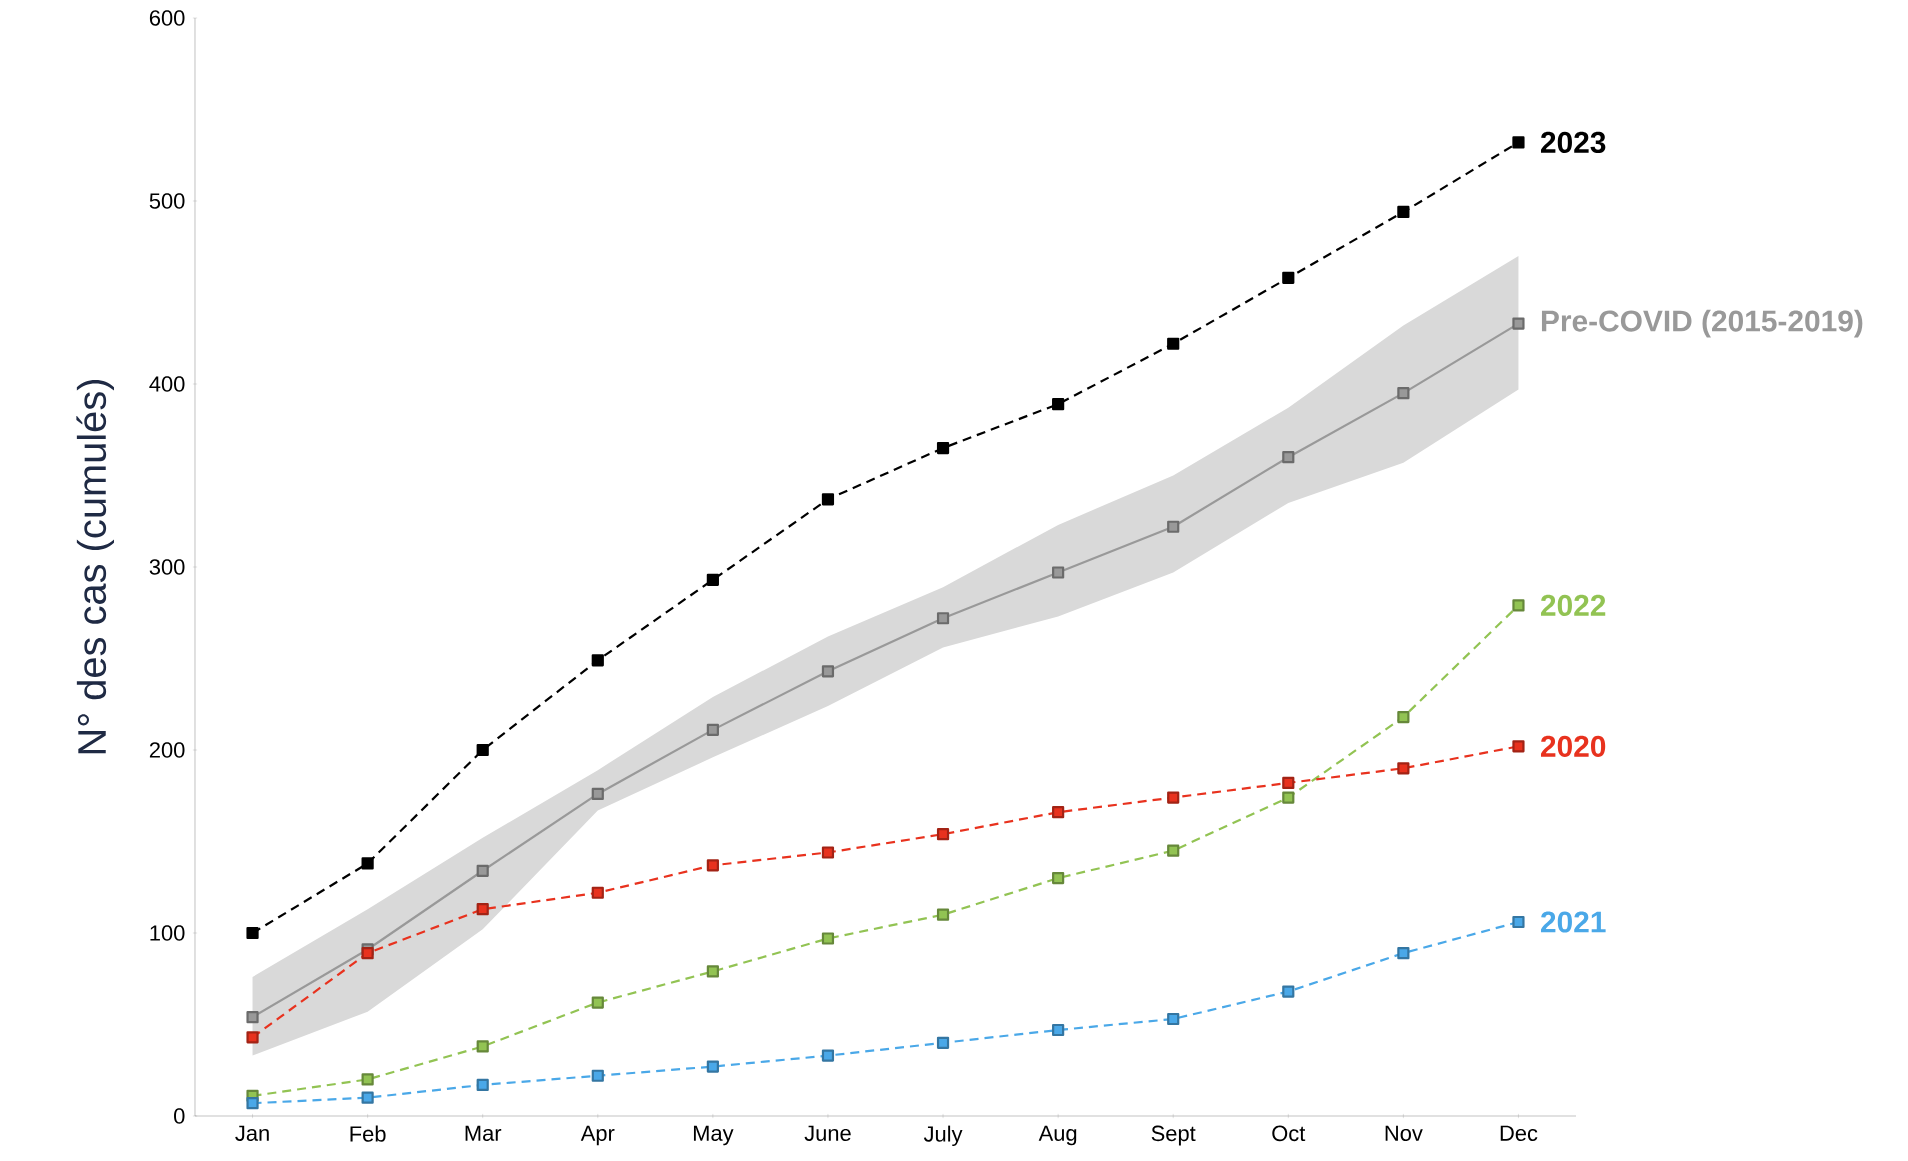 The height and width of the screenshot is (1161, 1908). Describe the element at coordinates (167, 18) in the screenshot. I see `y-tick-label: 600` at that location.